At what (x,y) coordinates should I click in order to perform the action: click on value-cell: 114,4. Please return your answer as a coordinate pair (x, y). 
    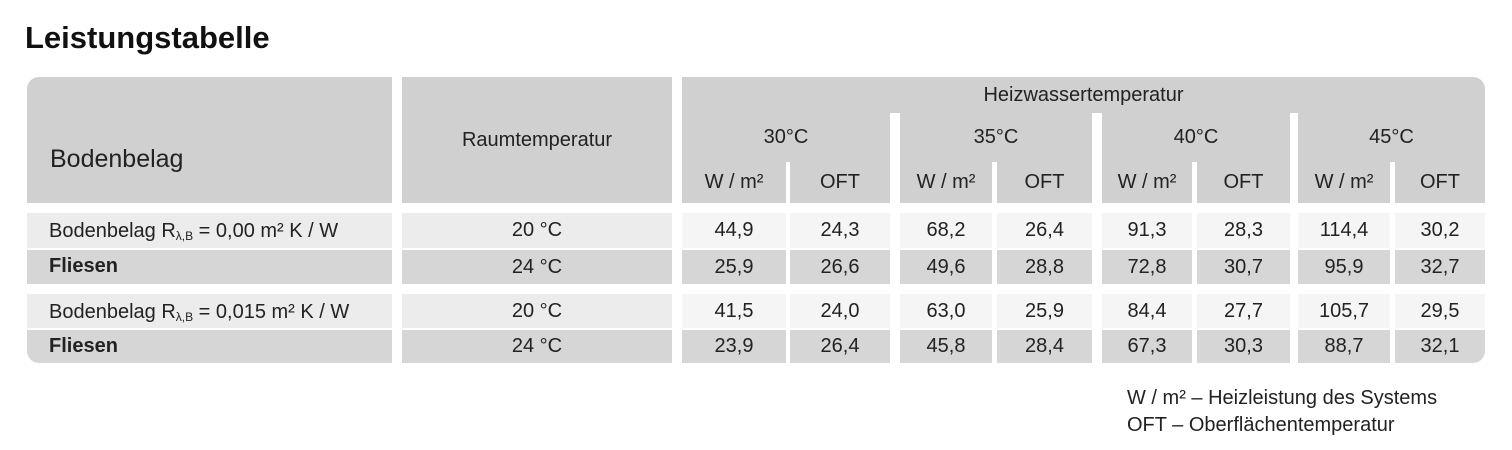
    Looking at the image, I should click on (1344, 230).